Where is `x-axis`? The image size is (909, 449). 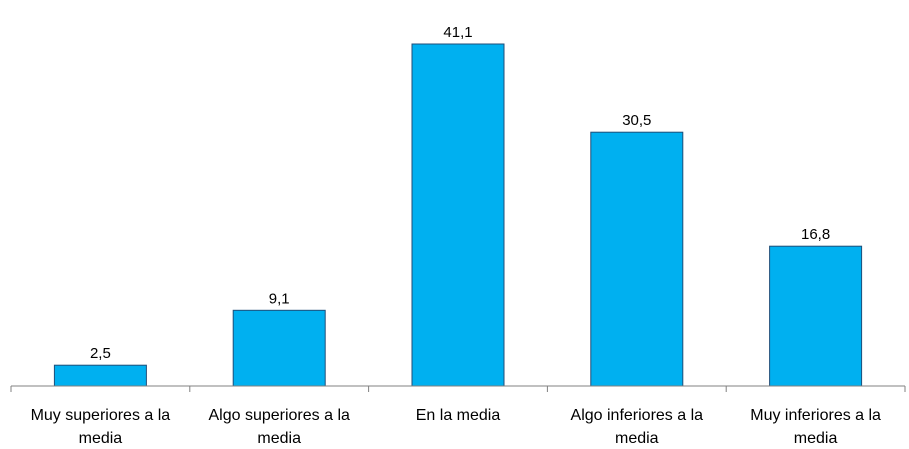 x-axis is located at coordinates (458, 388).